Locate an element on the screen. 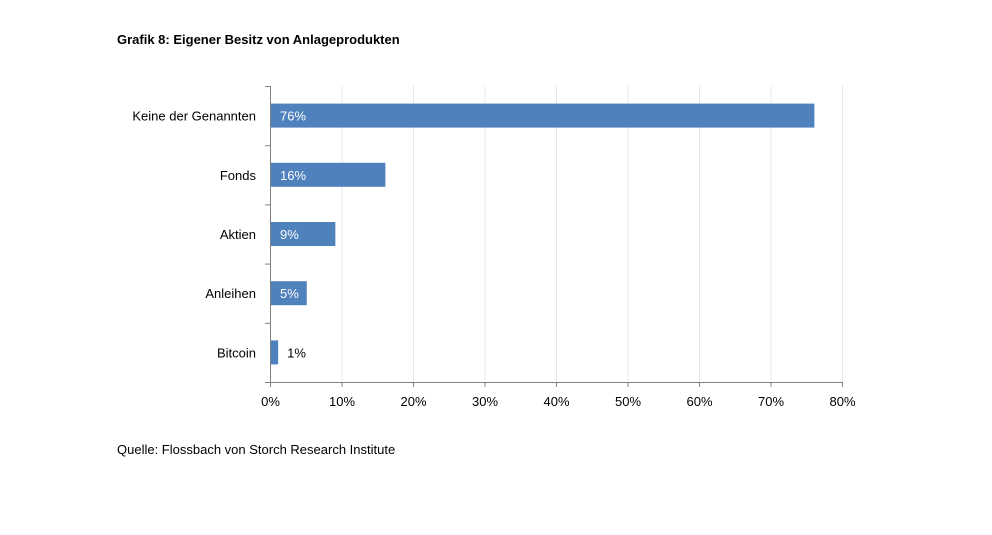 This screenshot has width=992, height=535. x-tick-label: 30% is located at coordinates (485, 401).